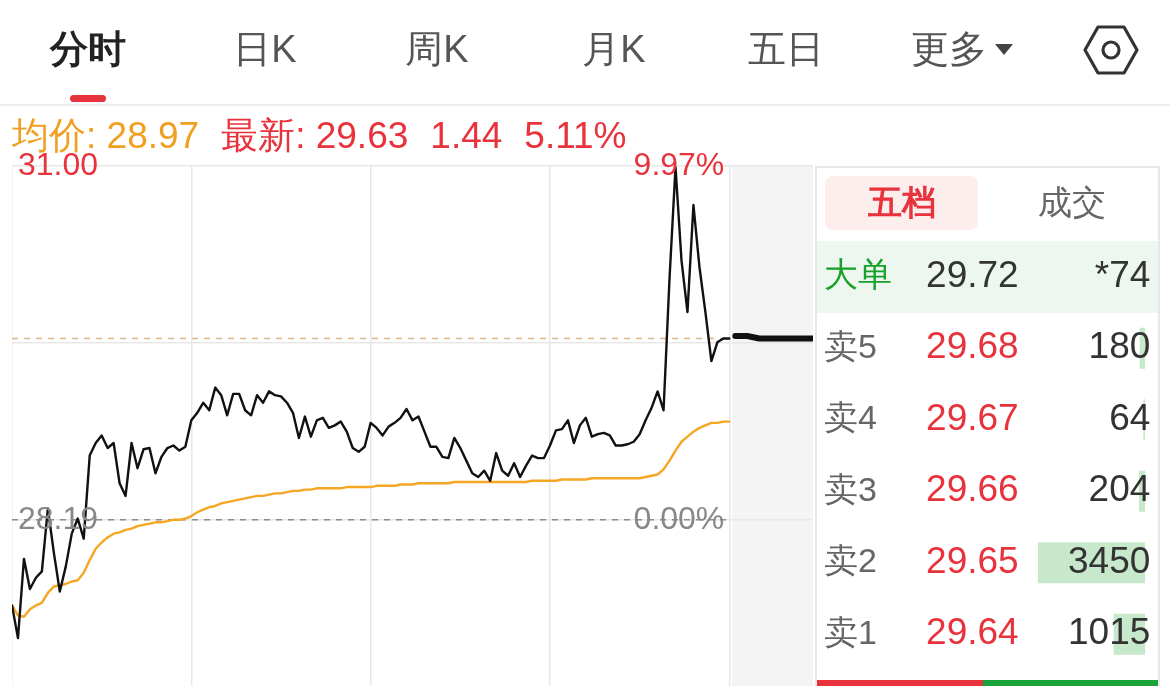 This screenshot has height=686, width=1170. Describe the element at coordinates (575, 135) in the screenshot. I see `text: 5.11%` at that location.